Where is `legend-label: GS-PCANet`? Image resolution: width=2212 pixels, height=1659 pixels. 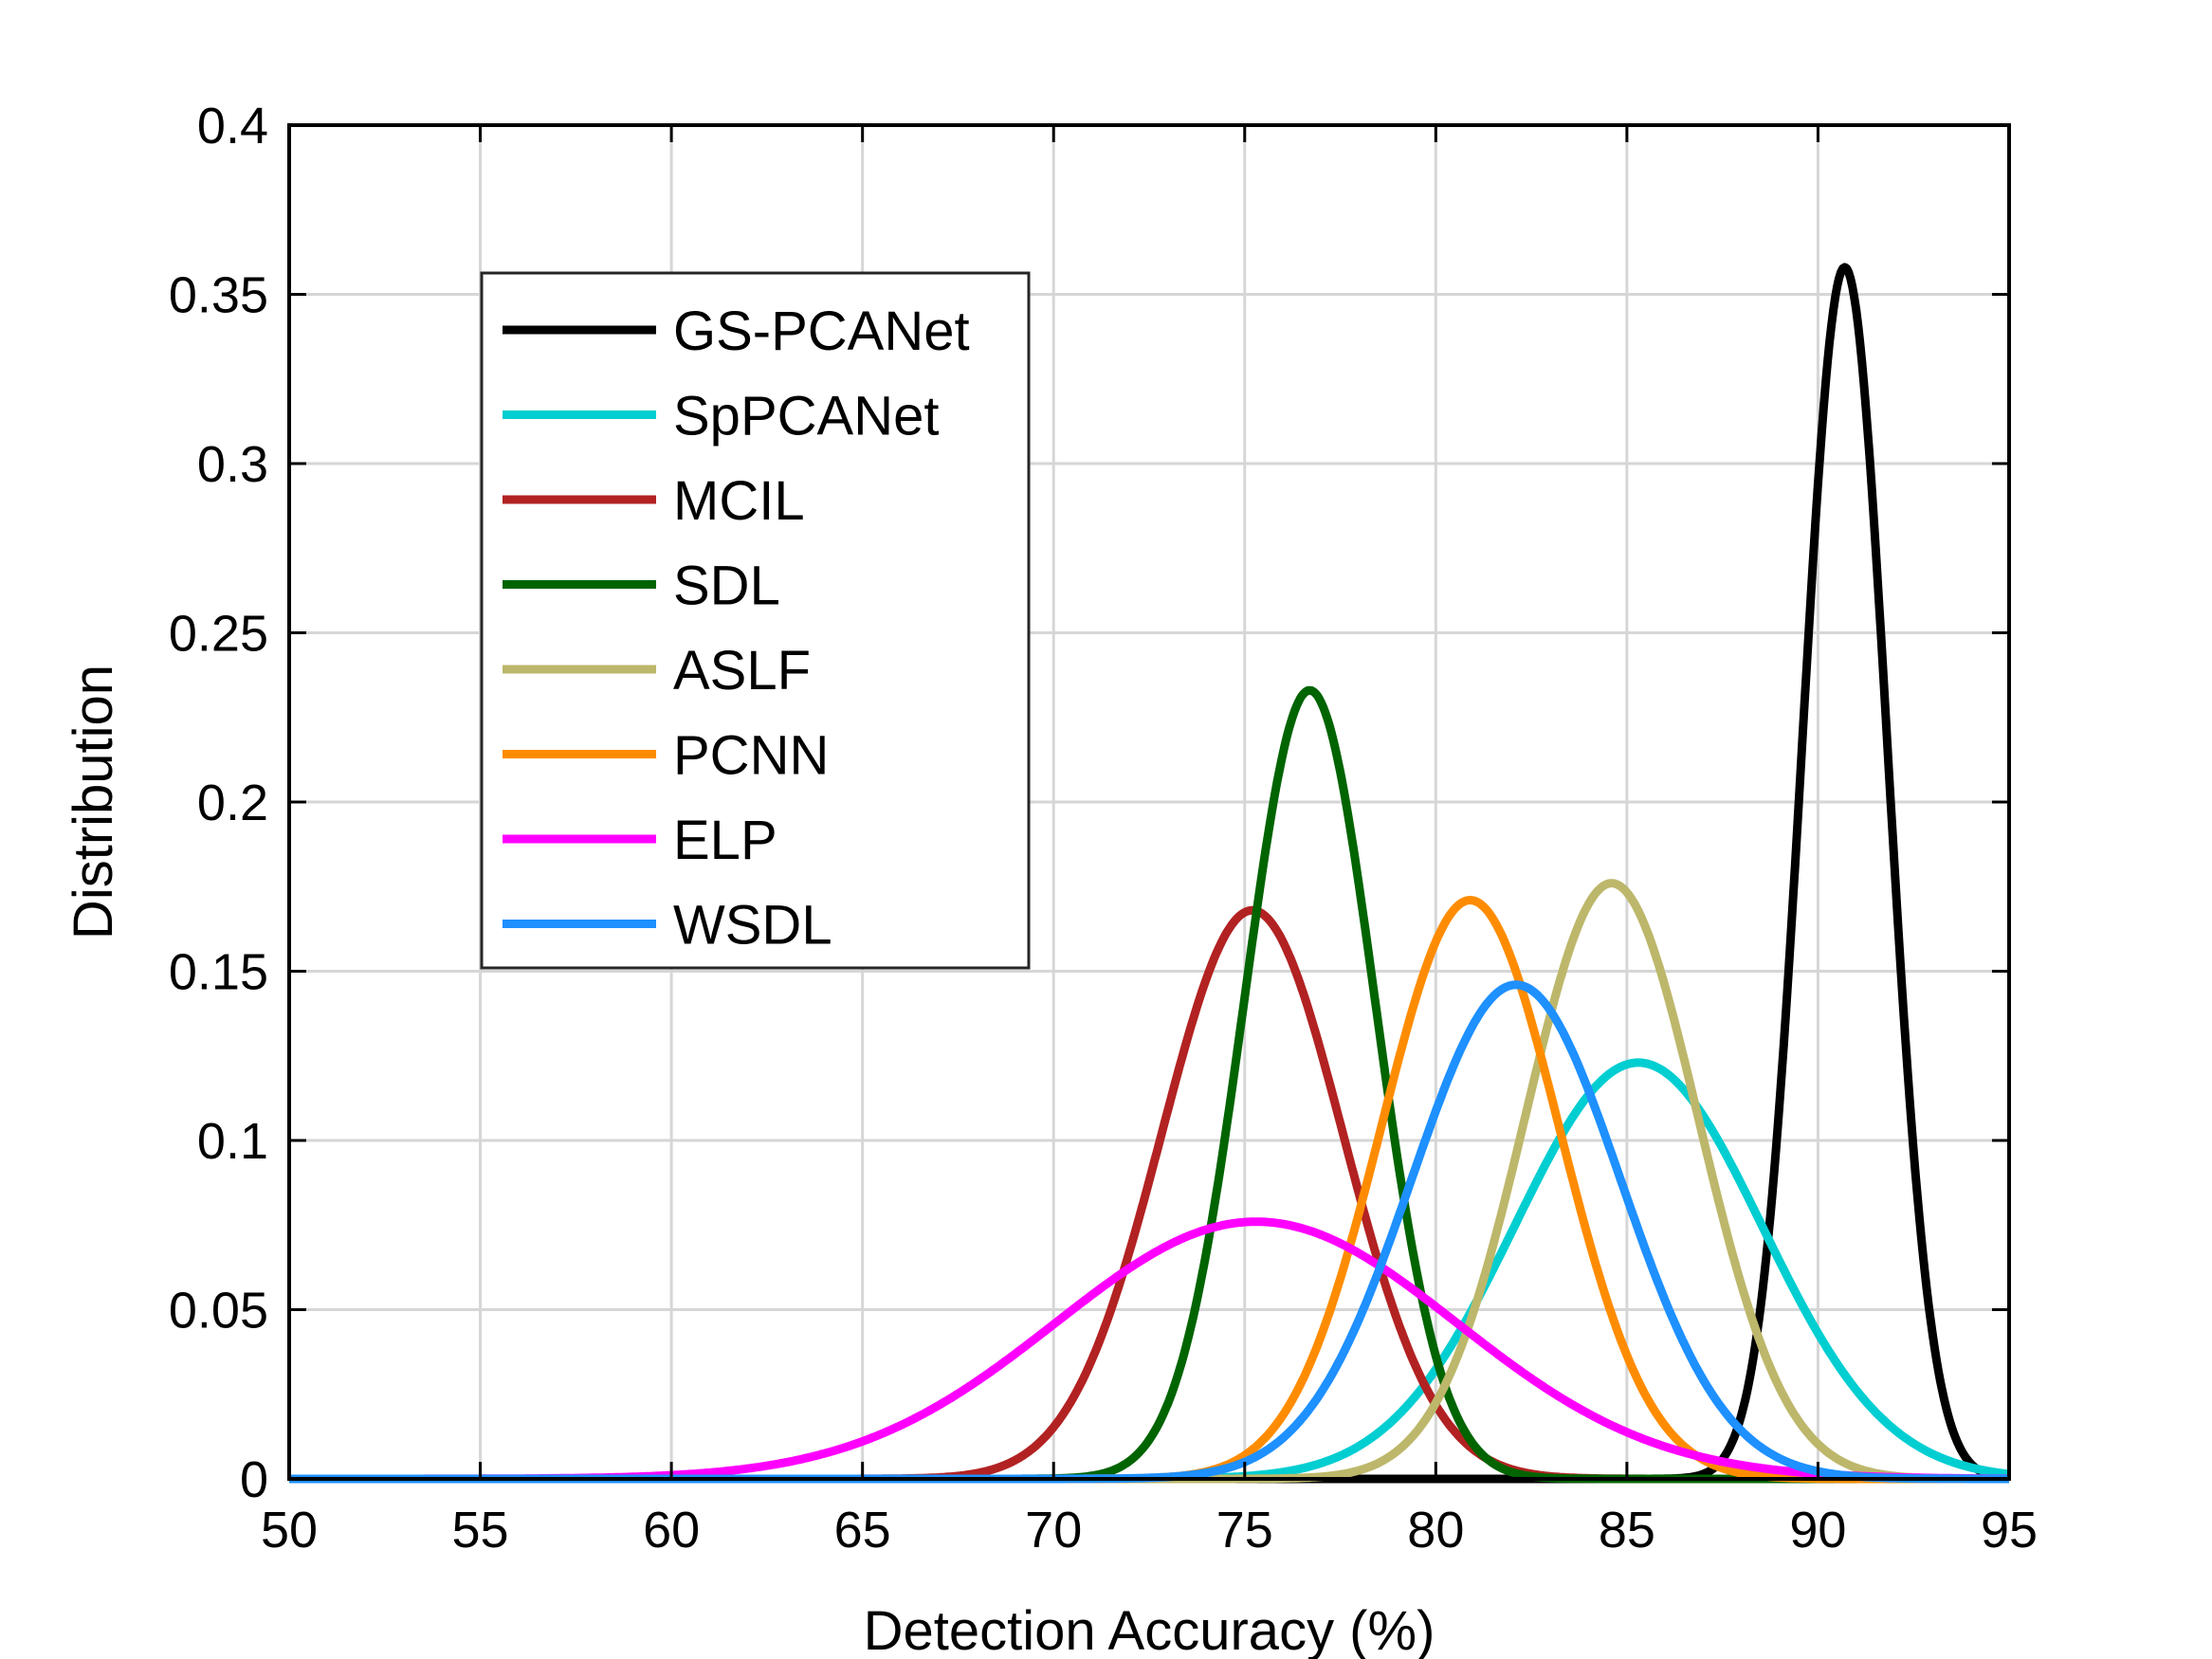 legend-label: GS-PCANet is located at coordinates (821, 331).